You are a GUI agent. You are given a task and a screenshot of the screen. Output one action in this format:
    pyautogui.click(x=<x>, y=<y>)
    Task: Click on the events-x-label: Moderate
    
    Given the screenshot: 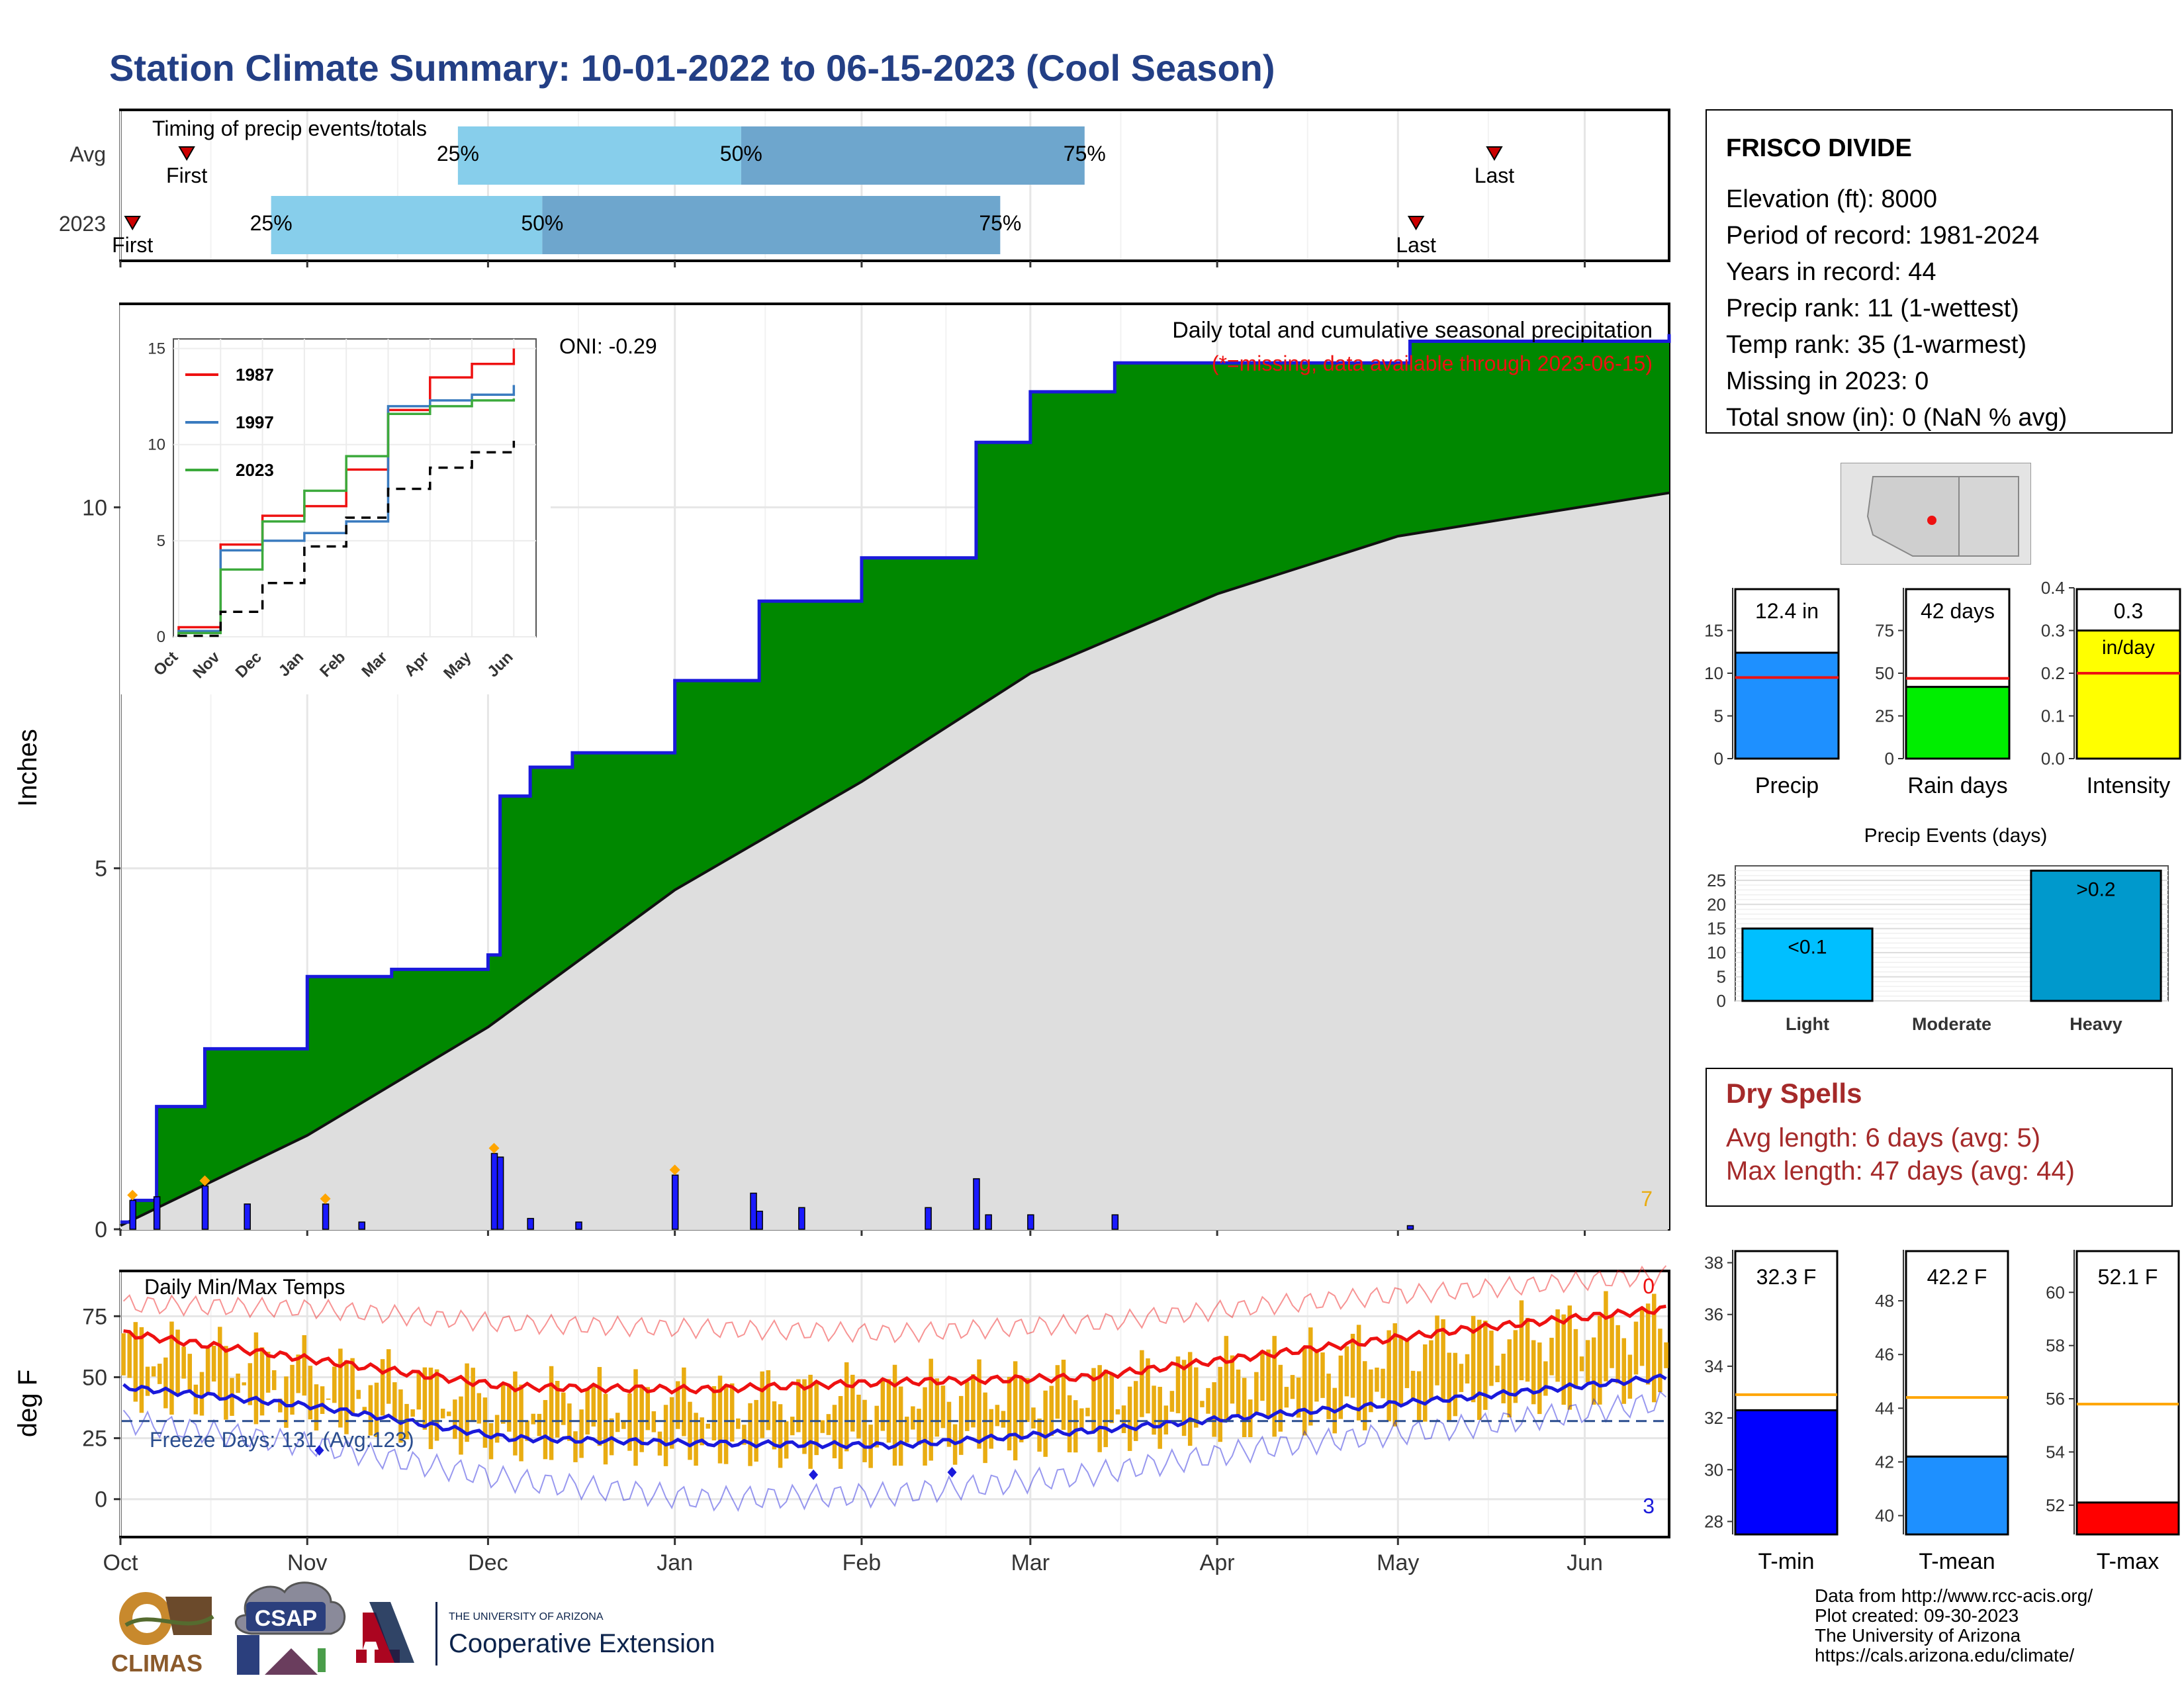 What is the action you would take?
    pyautogui.click(x=1951, y=1024)
    